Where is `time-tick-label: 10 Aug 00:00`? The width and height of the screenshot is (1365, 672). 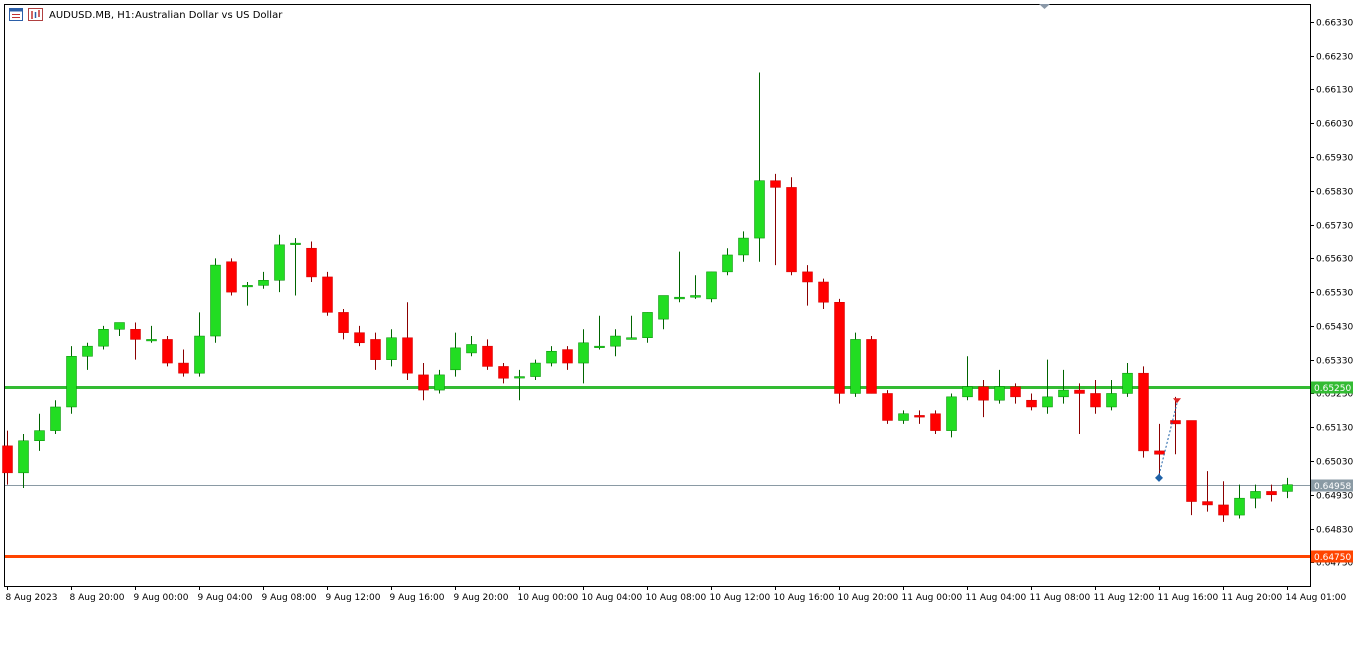 time-tick-label: 10 Aug 00:00 is located at coordinates (548, 598).